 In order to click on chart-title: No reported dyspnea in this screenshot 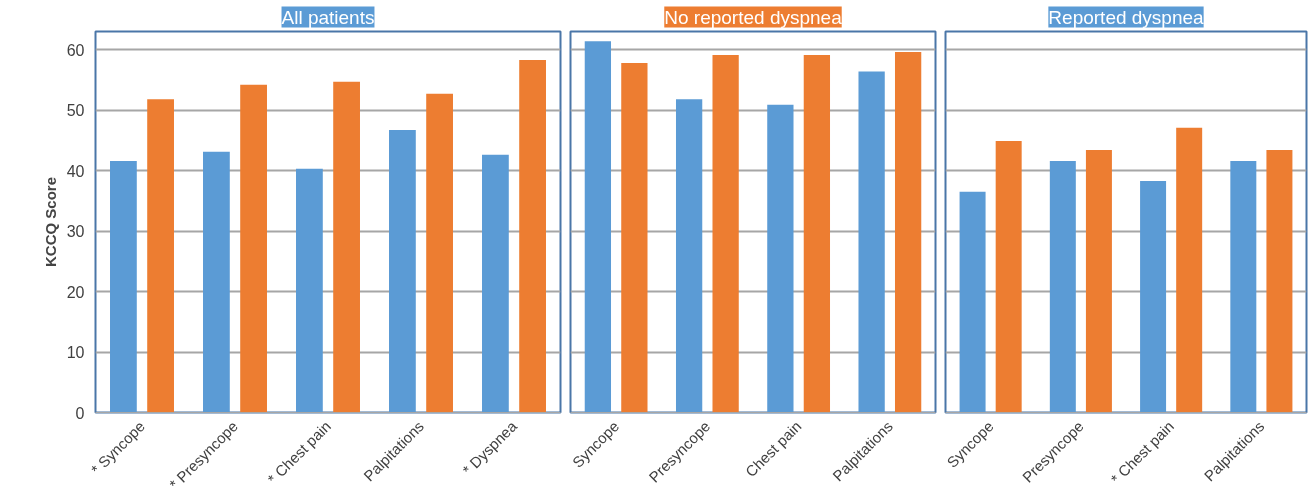, I will do `click(753, 17)`.